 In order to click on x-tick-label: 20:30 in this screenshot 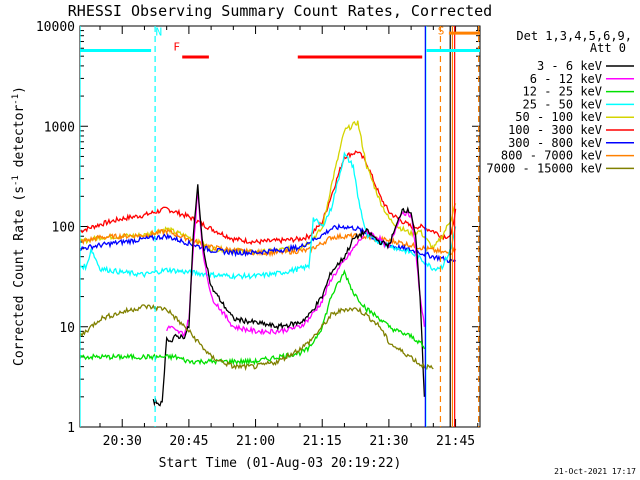, I will do `click(122, 441)`.